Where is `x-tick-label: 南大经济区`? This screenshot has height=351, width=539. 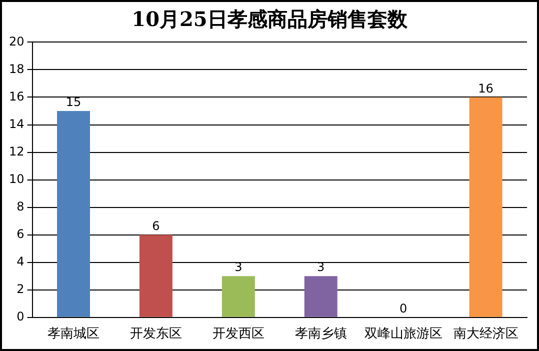
x-tick-label: 南大经济区 is located at coordinates (485, 334).